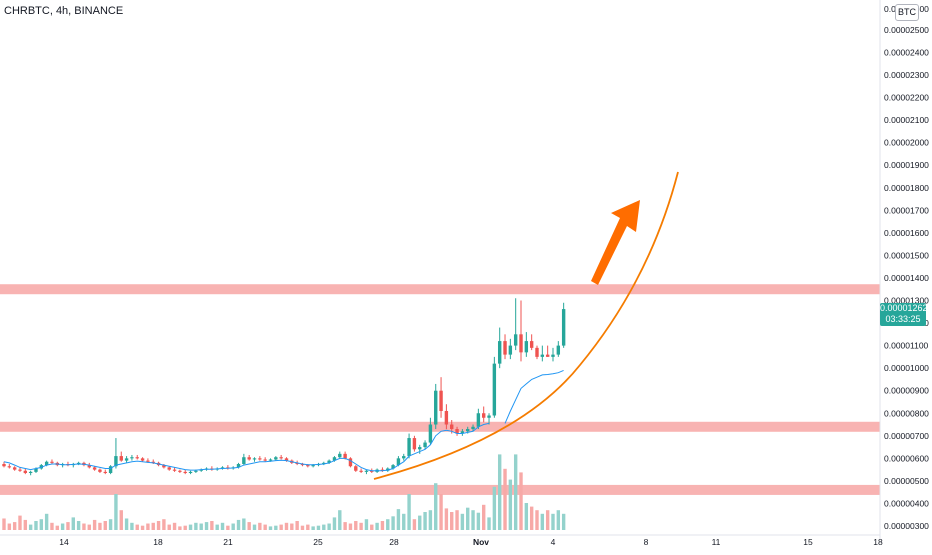  I want to click on time-axis-label: 8, so click(646, 542).